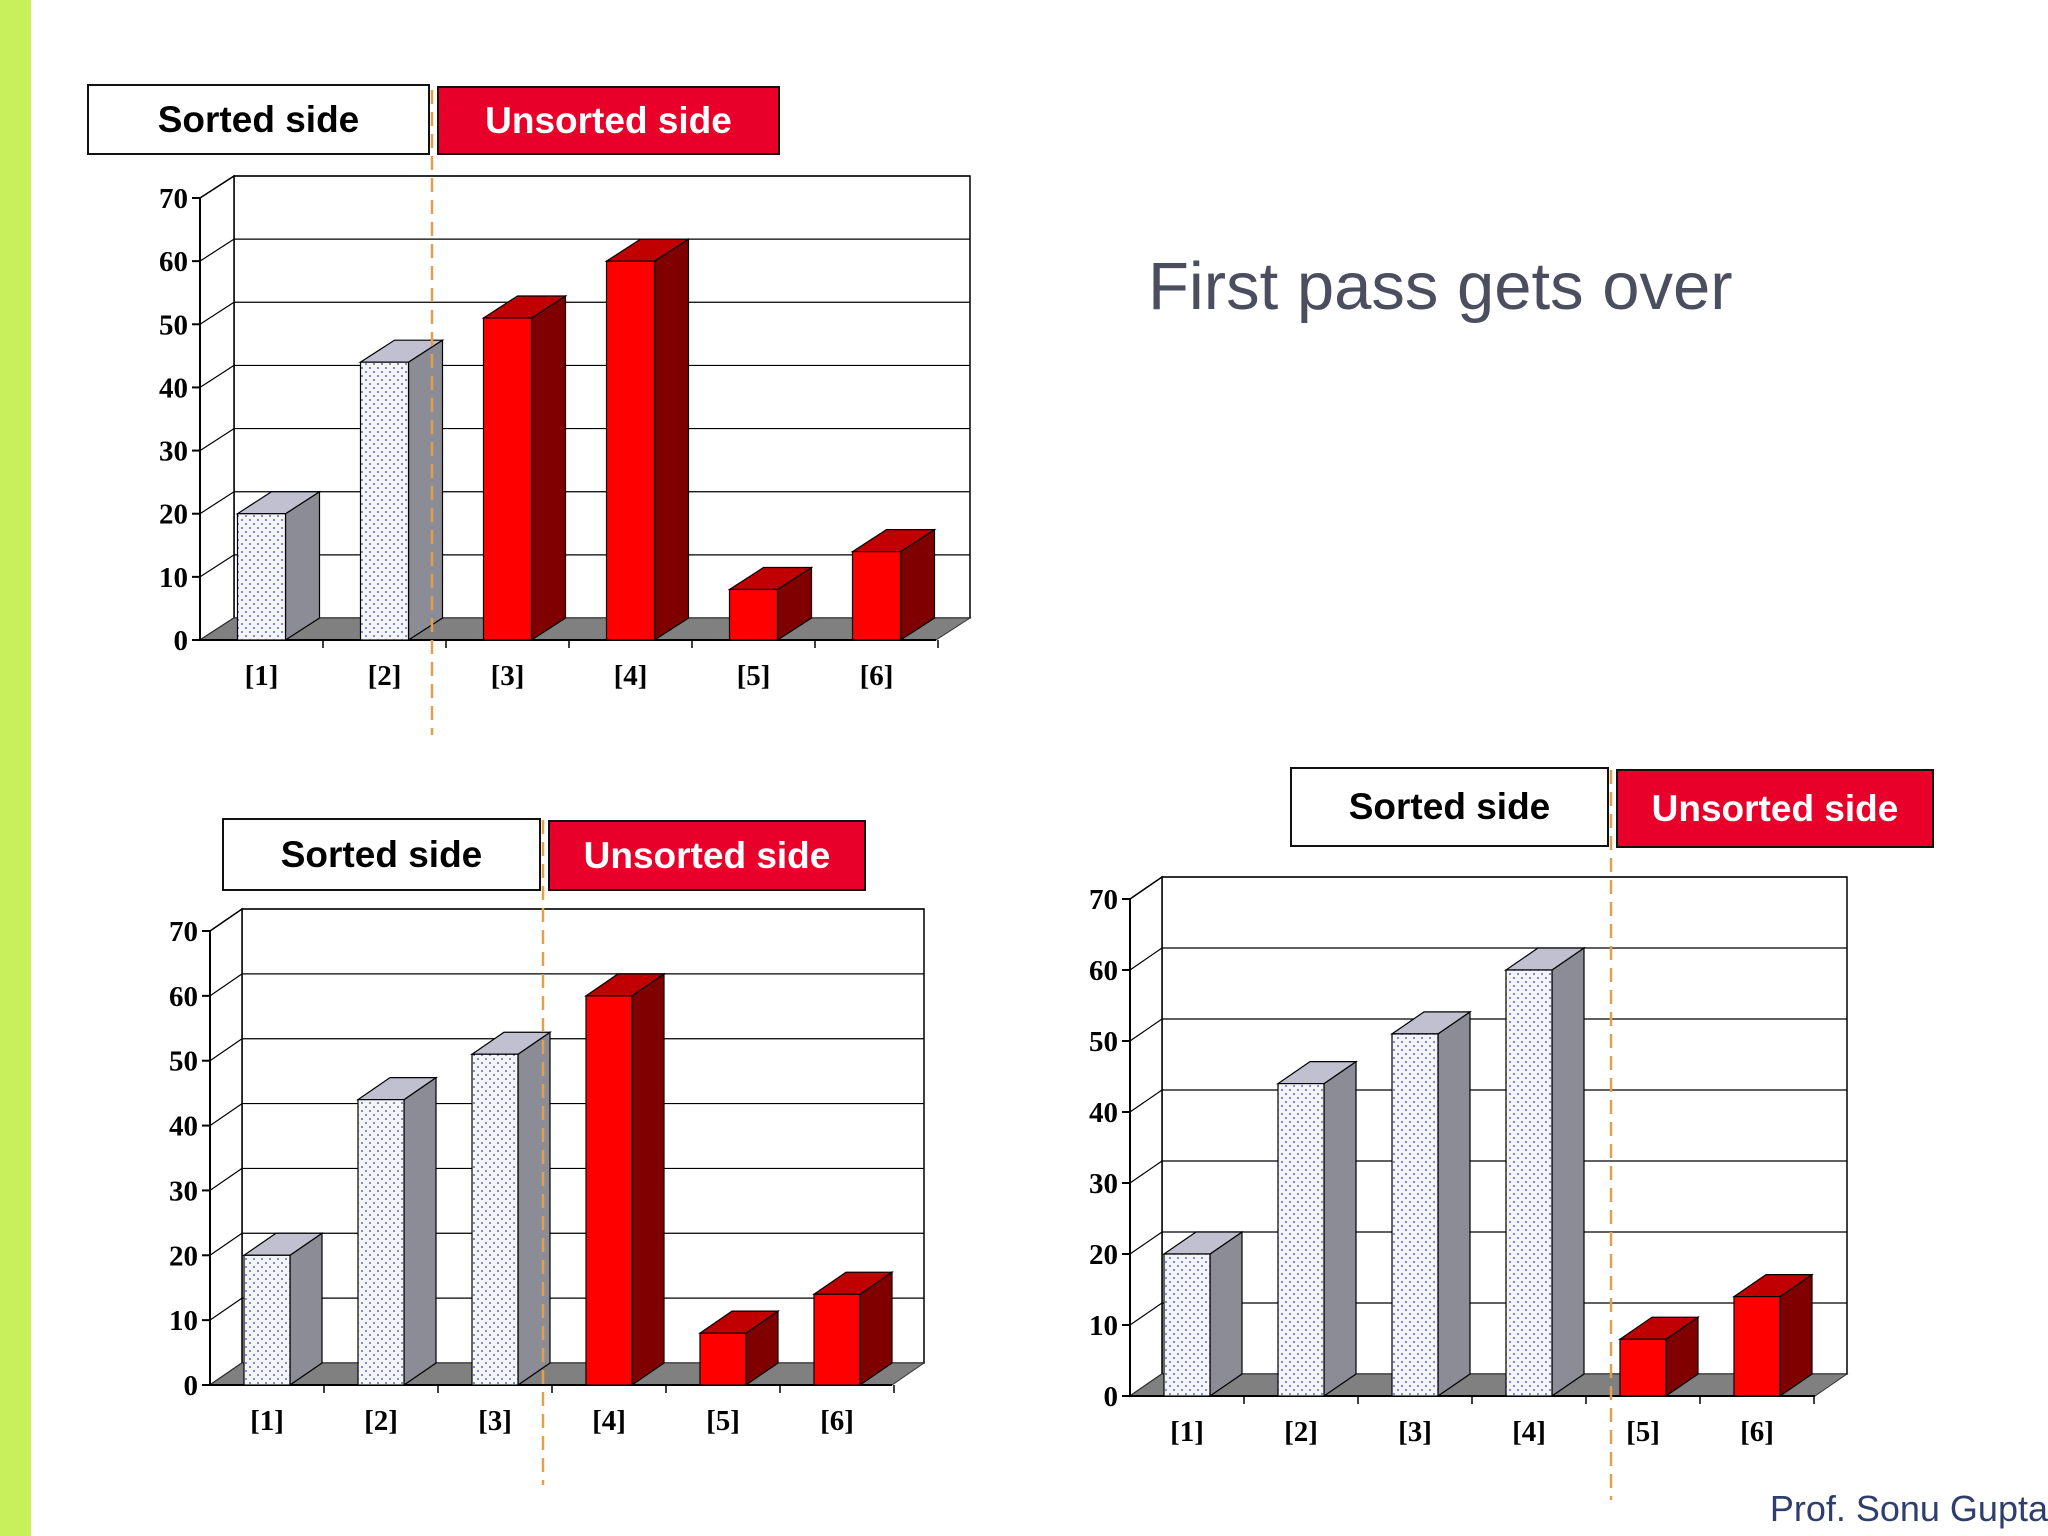  What do you see at coordinates (1440, 286) in the screenshot?
I see `slide-title: First pass gets over` at bounding box center [1440, 286].